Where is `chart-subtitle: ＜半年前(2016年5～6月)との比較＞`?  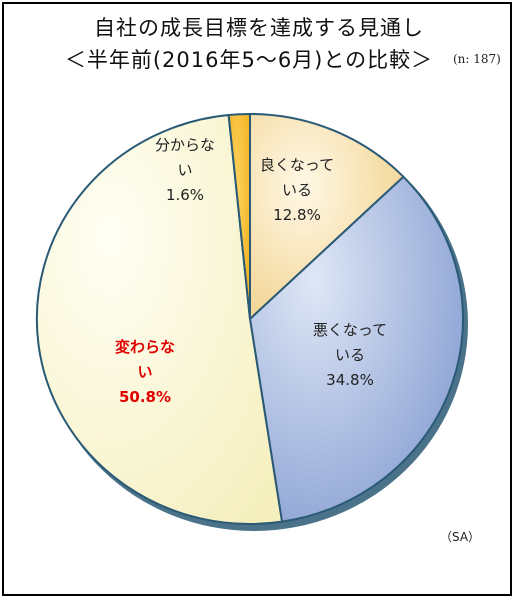
chart-subtitle: ＜半年前(2016年5～6月)との比較＞ is located at coordinates (249, 60).